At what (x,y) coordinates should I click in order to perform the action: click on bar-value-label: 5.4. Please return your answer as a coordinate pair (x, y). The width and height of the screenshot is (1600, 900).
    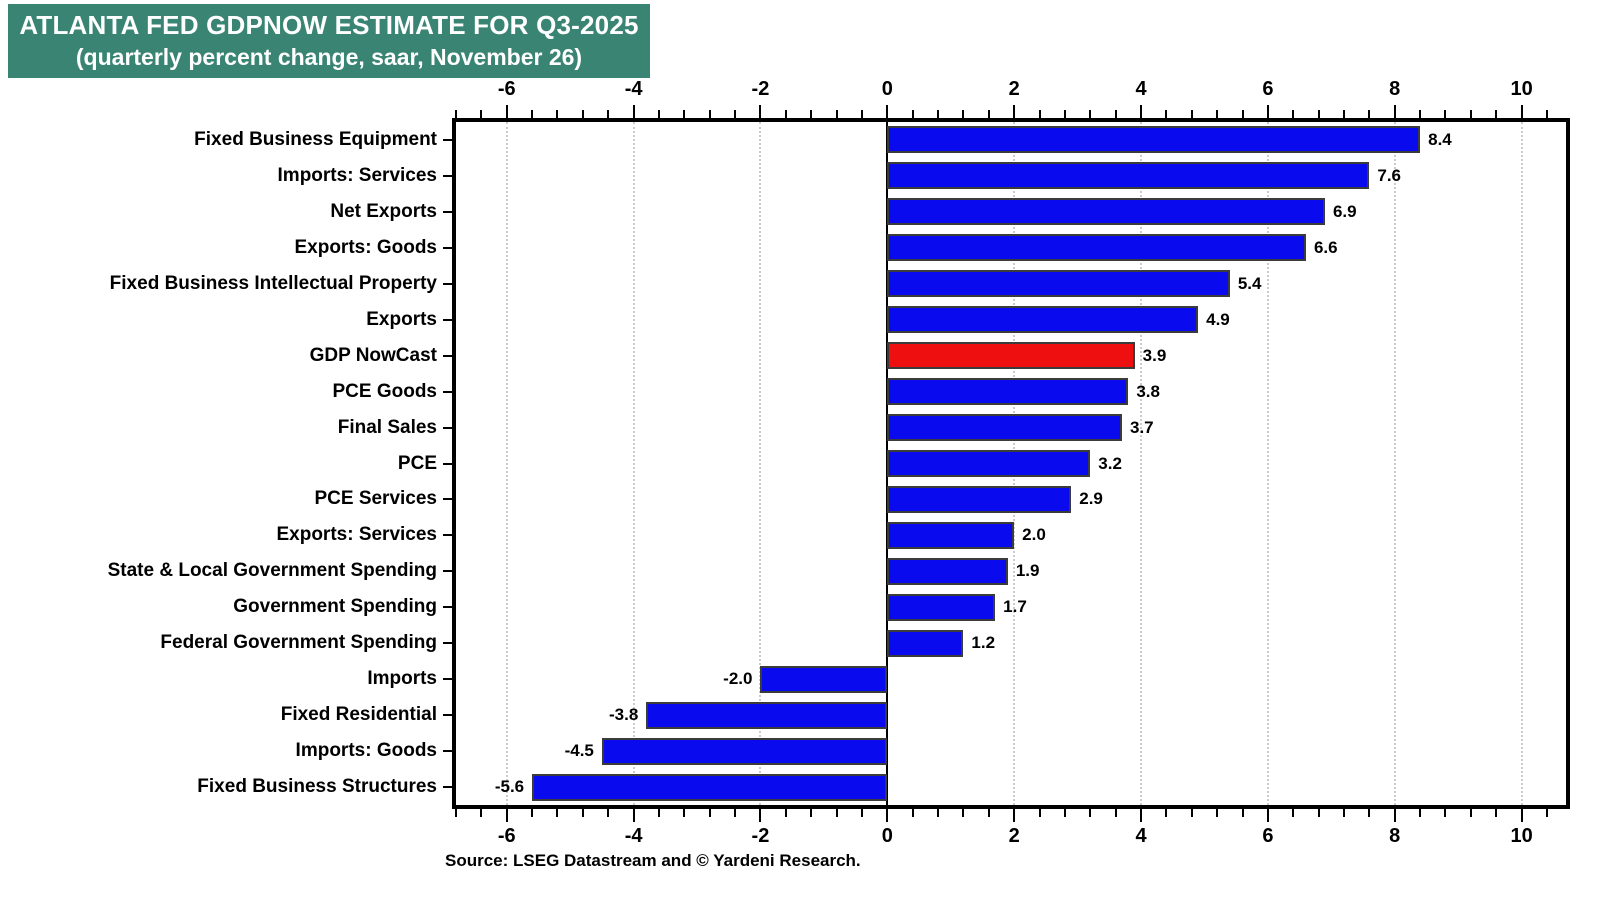
    Looking at the image, I should click on (1249, 283).